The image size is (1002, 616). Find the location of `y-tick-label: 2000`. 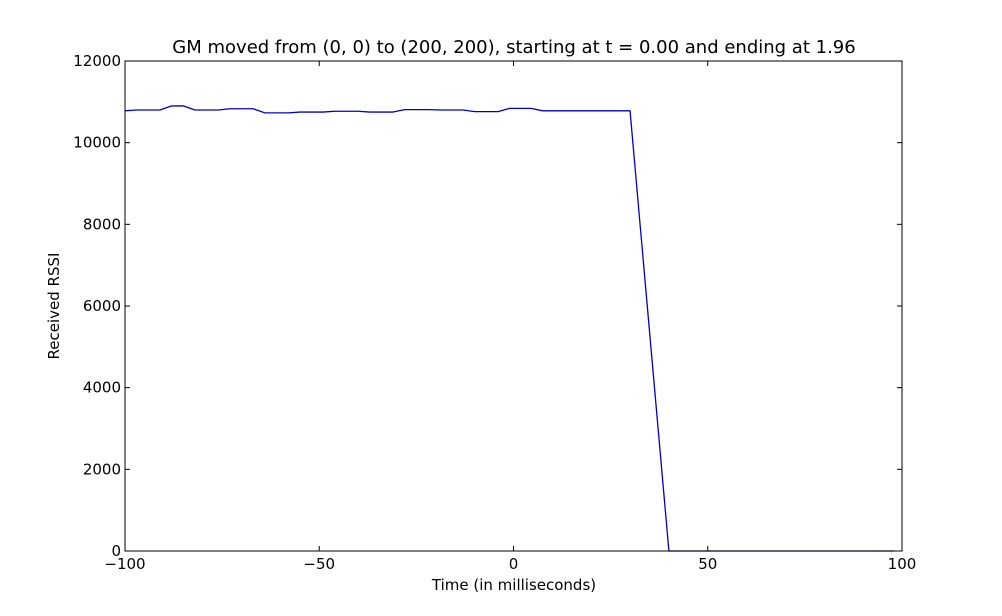

y-tick-label: 2000 is located at coordinates (102, 469).